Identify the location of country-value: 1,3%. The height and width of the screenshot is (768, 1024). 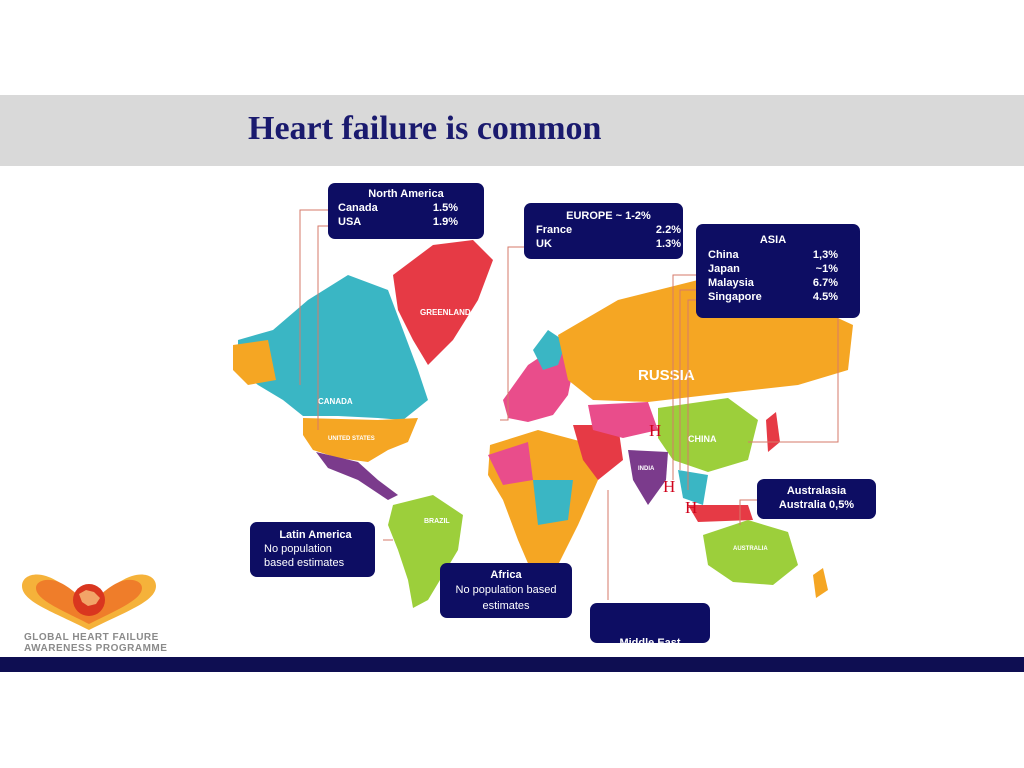
(825, 255).